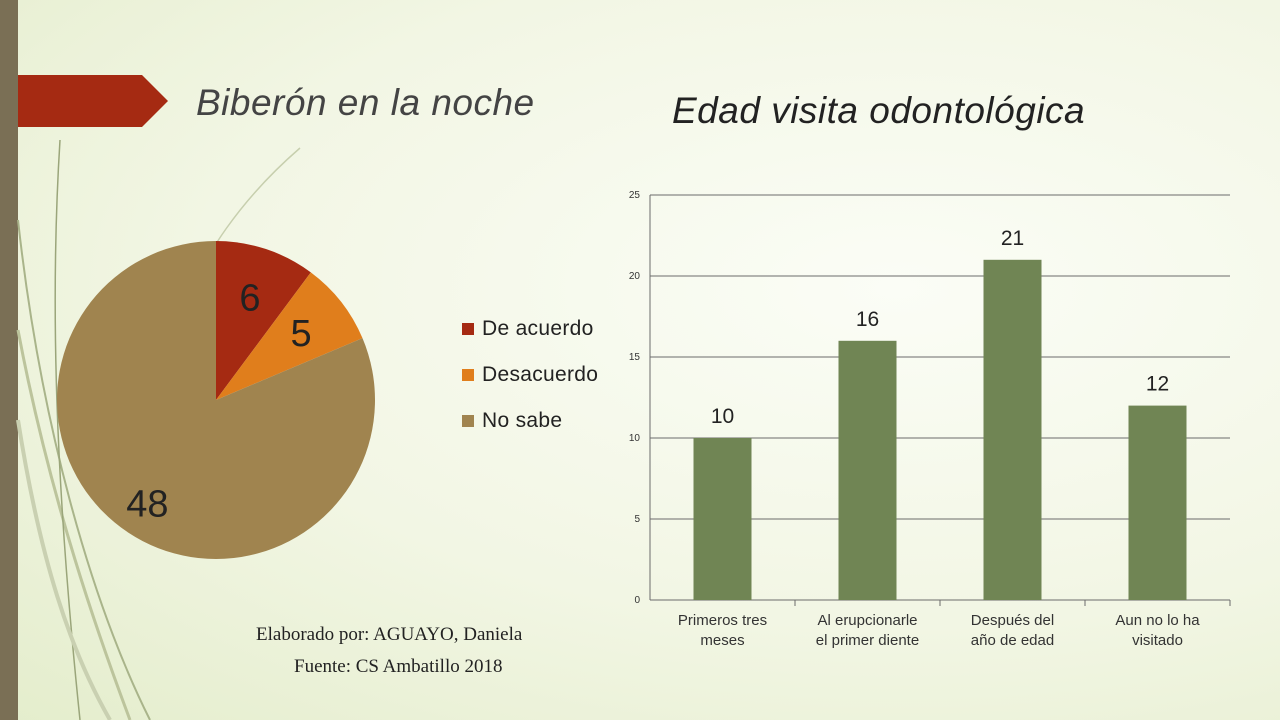  Describe the element at coordinates (722, 630) in the screenshot. I see `x-category-label: Primeros tres meses` at that location.